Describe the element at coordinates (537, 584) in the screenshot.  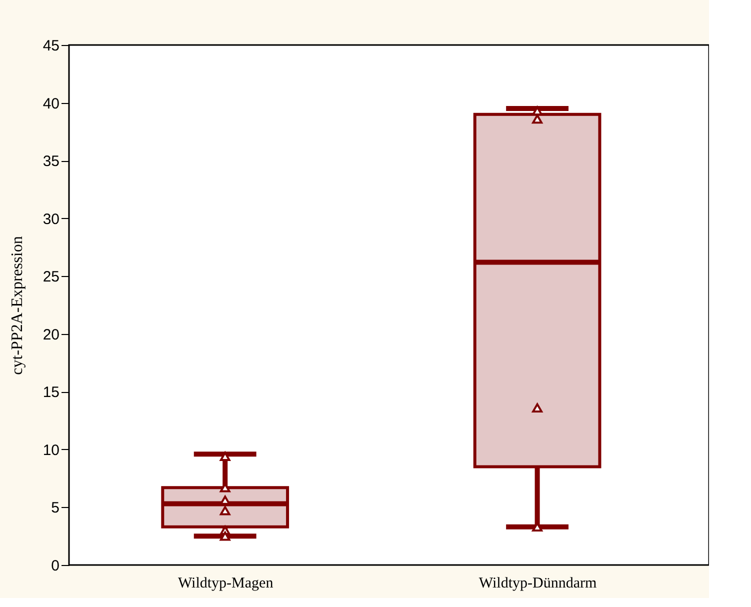
I see `x-tick-label: Wildtyp-Dünndarm` at that location.